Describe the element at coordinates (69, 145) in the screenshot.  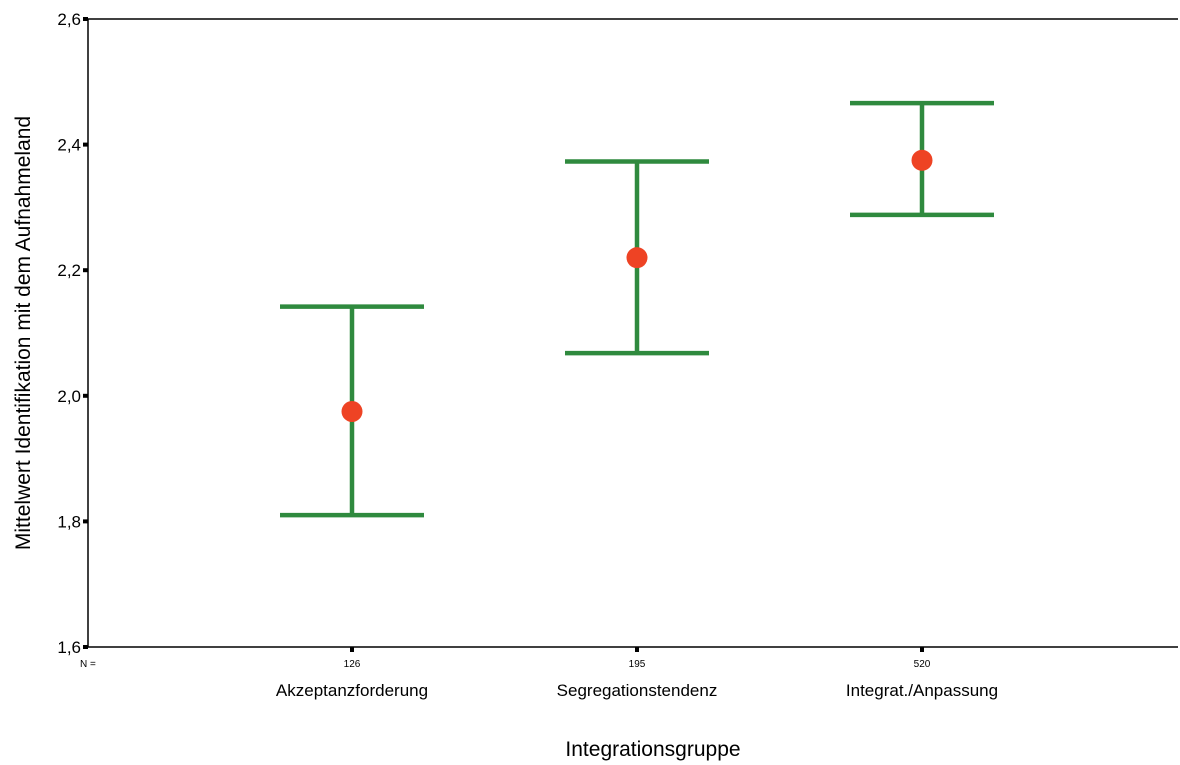
I see `y-tick-label: 2,4` at that location.